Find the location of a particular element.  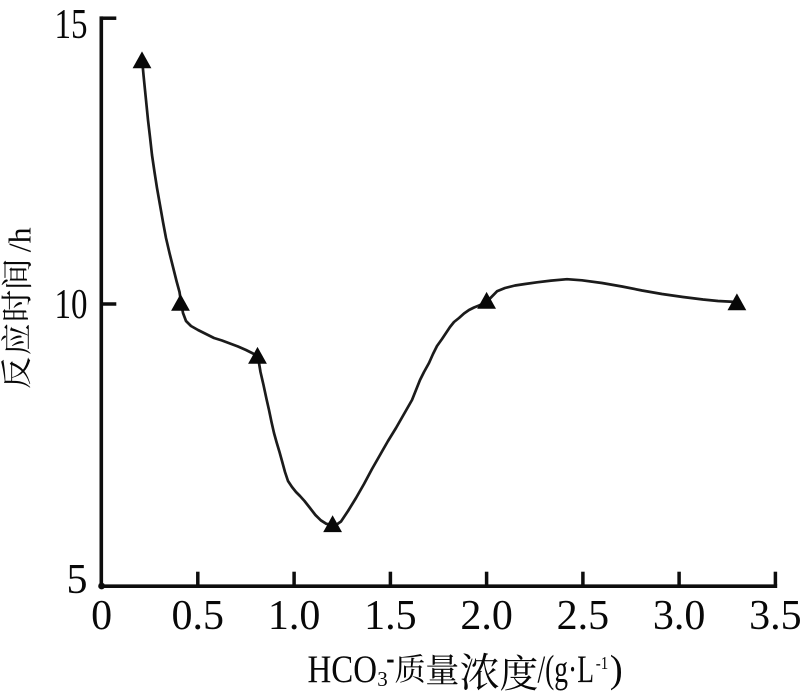

svg-text: 1.5 is located at coordinates (390, 616).